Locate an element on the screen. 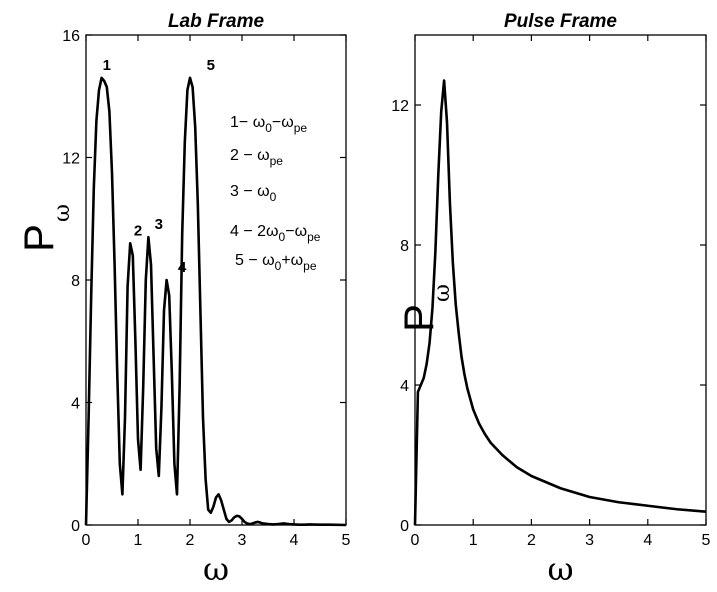 This screenshot has height=592, width=717. legend-text: 3 − ω is located at coordinates (250, 191).